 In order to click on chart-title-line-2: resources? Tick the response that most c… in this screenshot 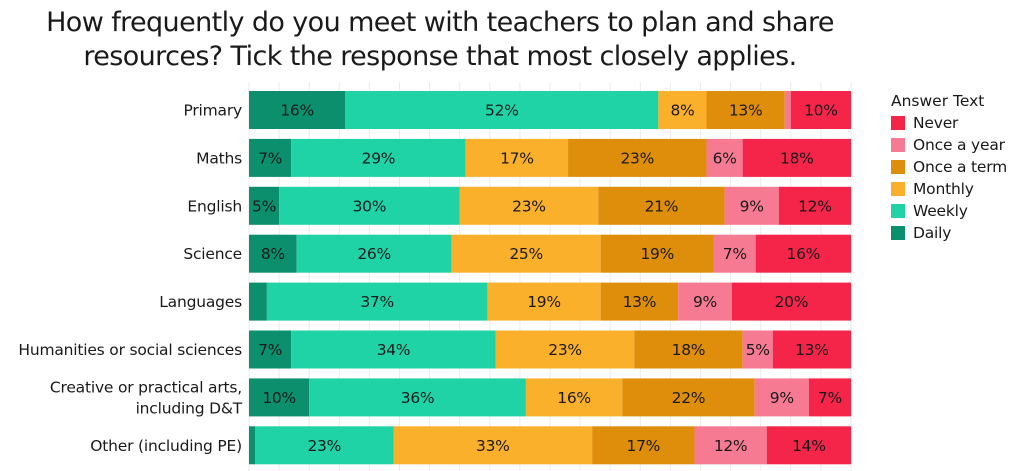, I will do `click(440, 56)`.